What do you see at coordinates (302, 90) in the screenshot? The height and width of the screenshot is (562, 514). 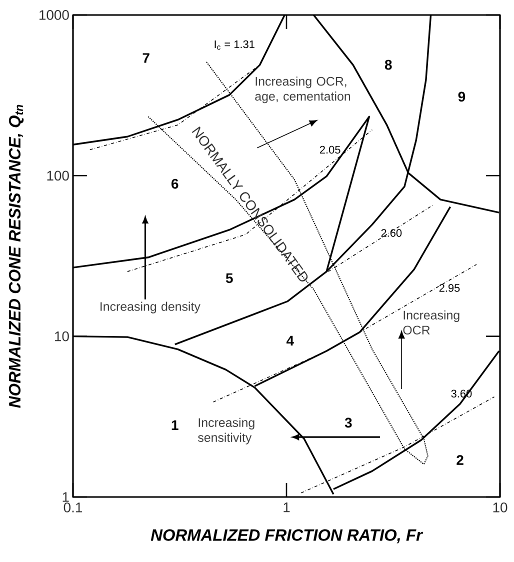 I see `annotation: Increasing OCR, age, cementation` at bounding box center [302, 90].